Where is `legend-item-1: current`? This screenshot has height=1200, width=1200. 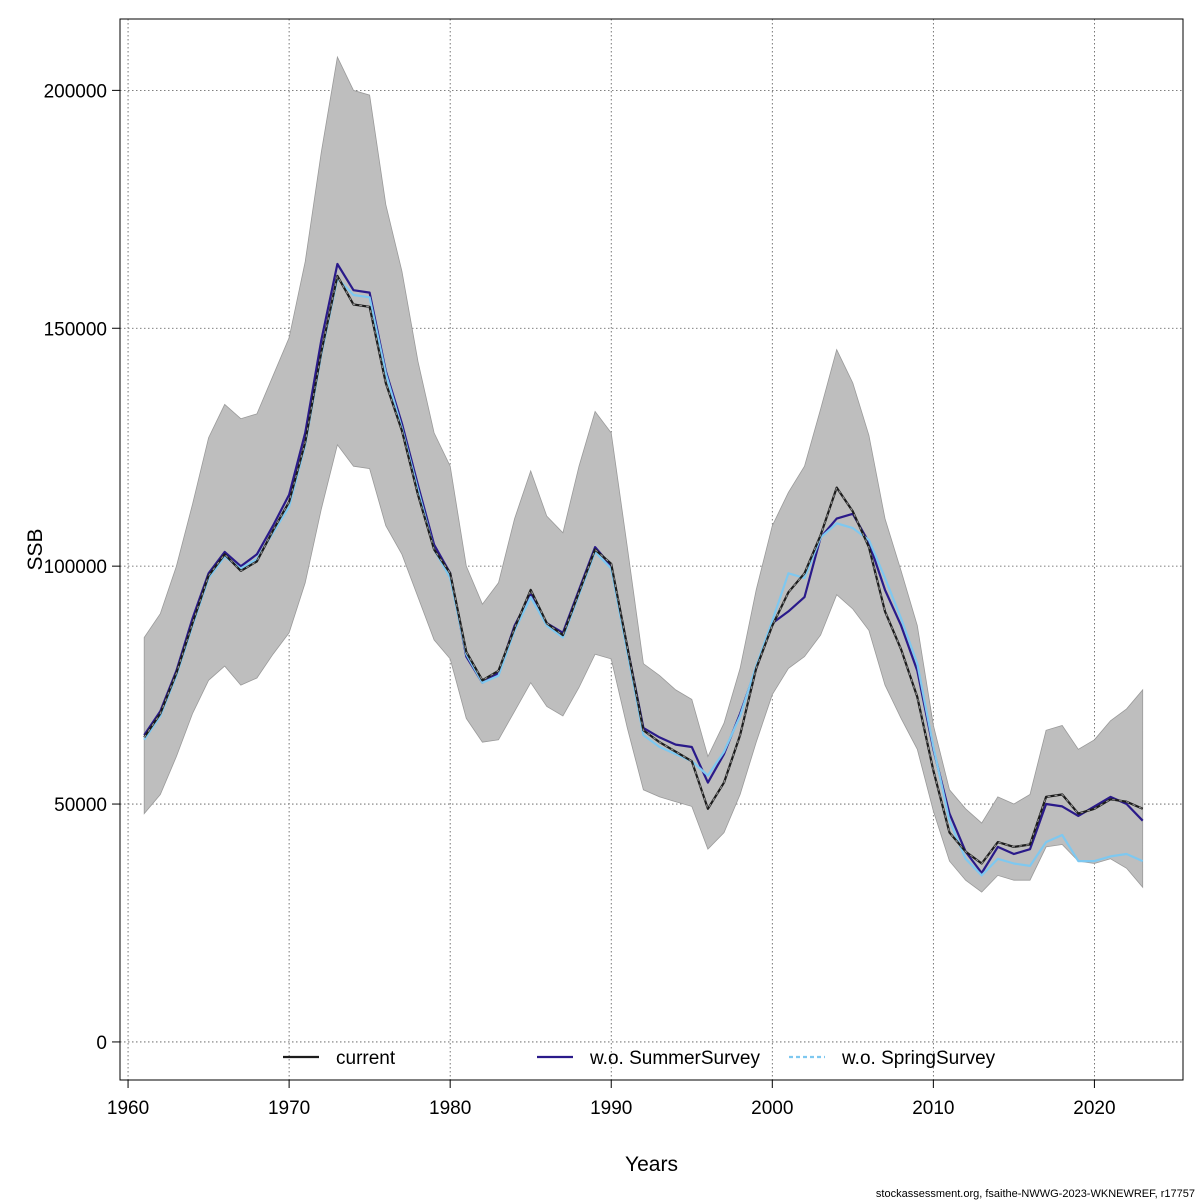
legend-item-1: current is located at coordinates (339, 1058).